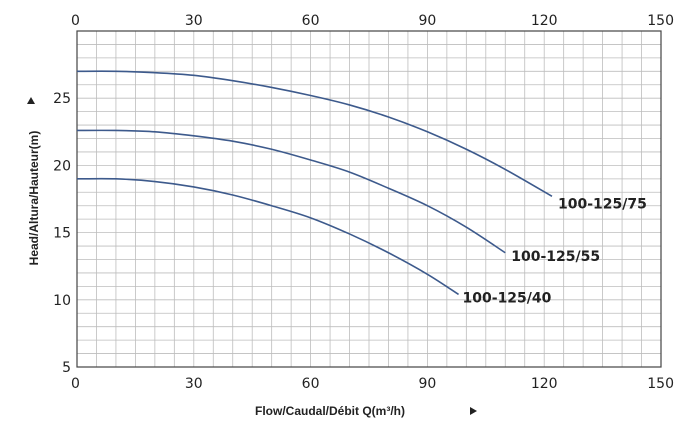 The width and height of the screenshot is (675, 421). What do you see at coordinates (544, 21) in the screenshot?
I see `x-tick-label-top: 120` at bounding box center [544, 21].